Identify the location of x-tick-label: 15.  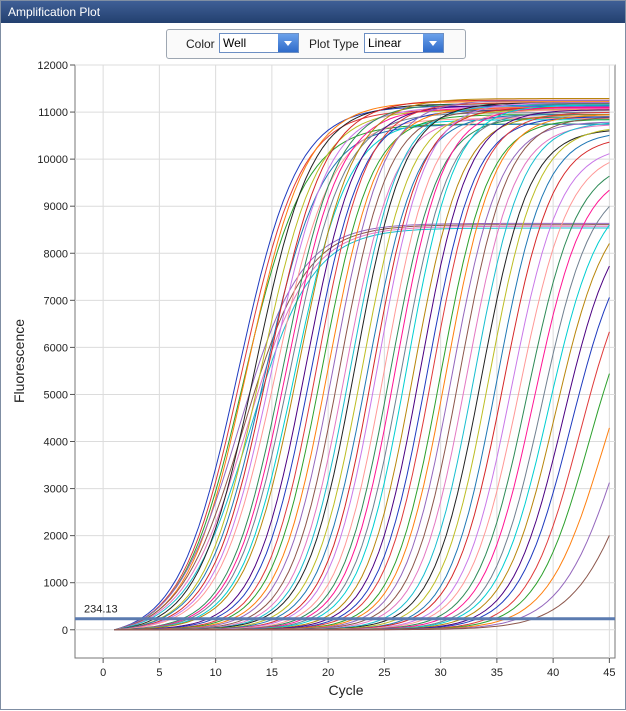
(272, 673).